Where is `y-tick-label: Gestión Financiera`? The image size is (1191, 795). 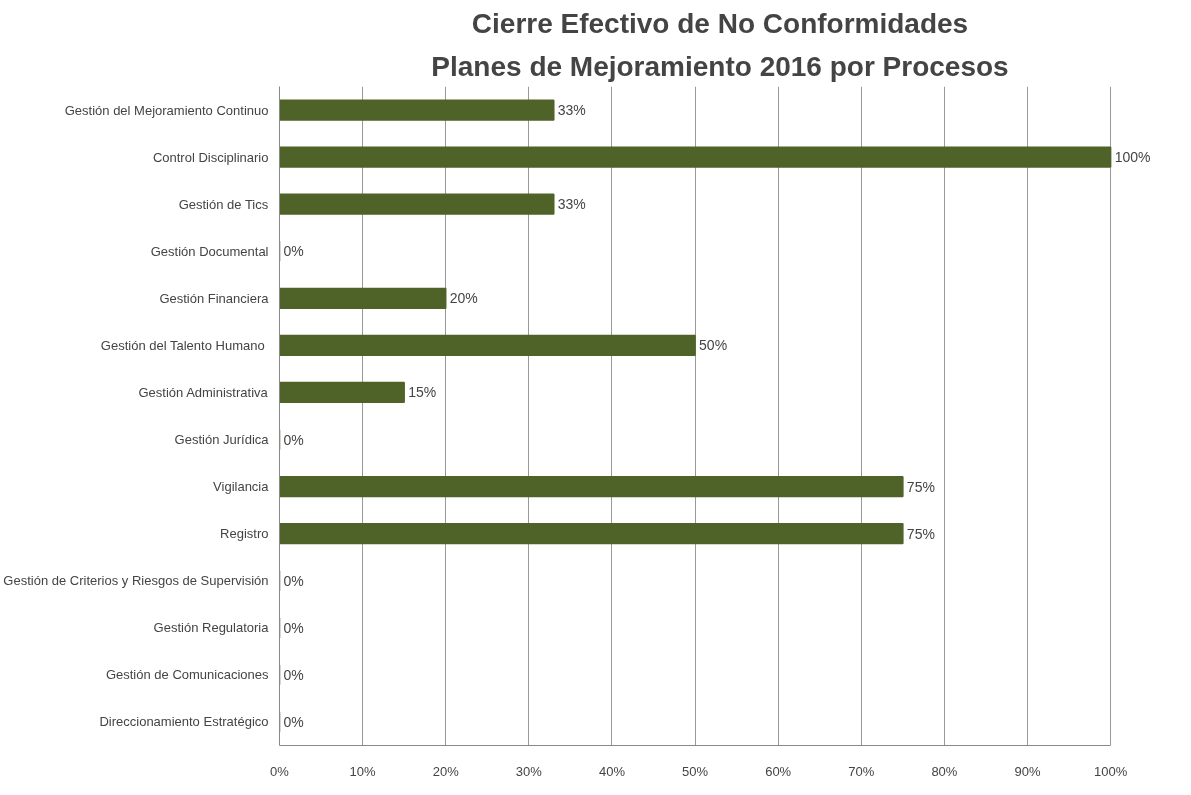 y-tick-label: Gestión Financiera is located at coordinates (214, 298).